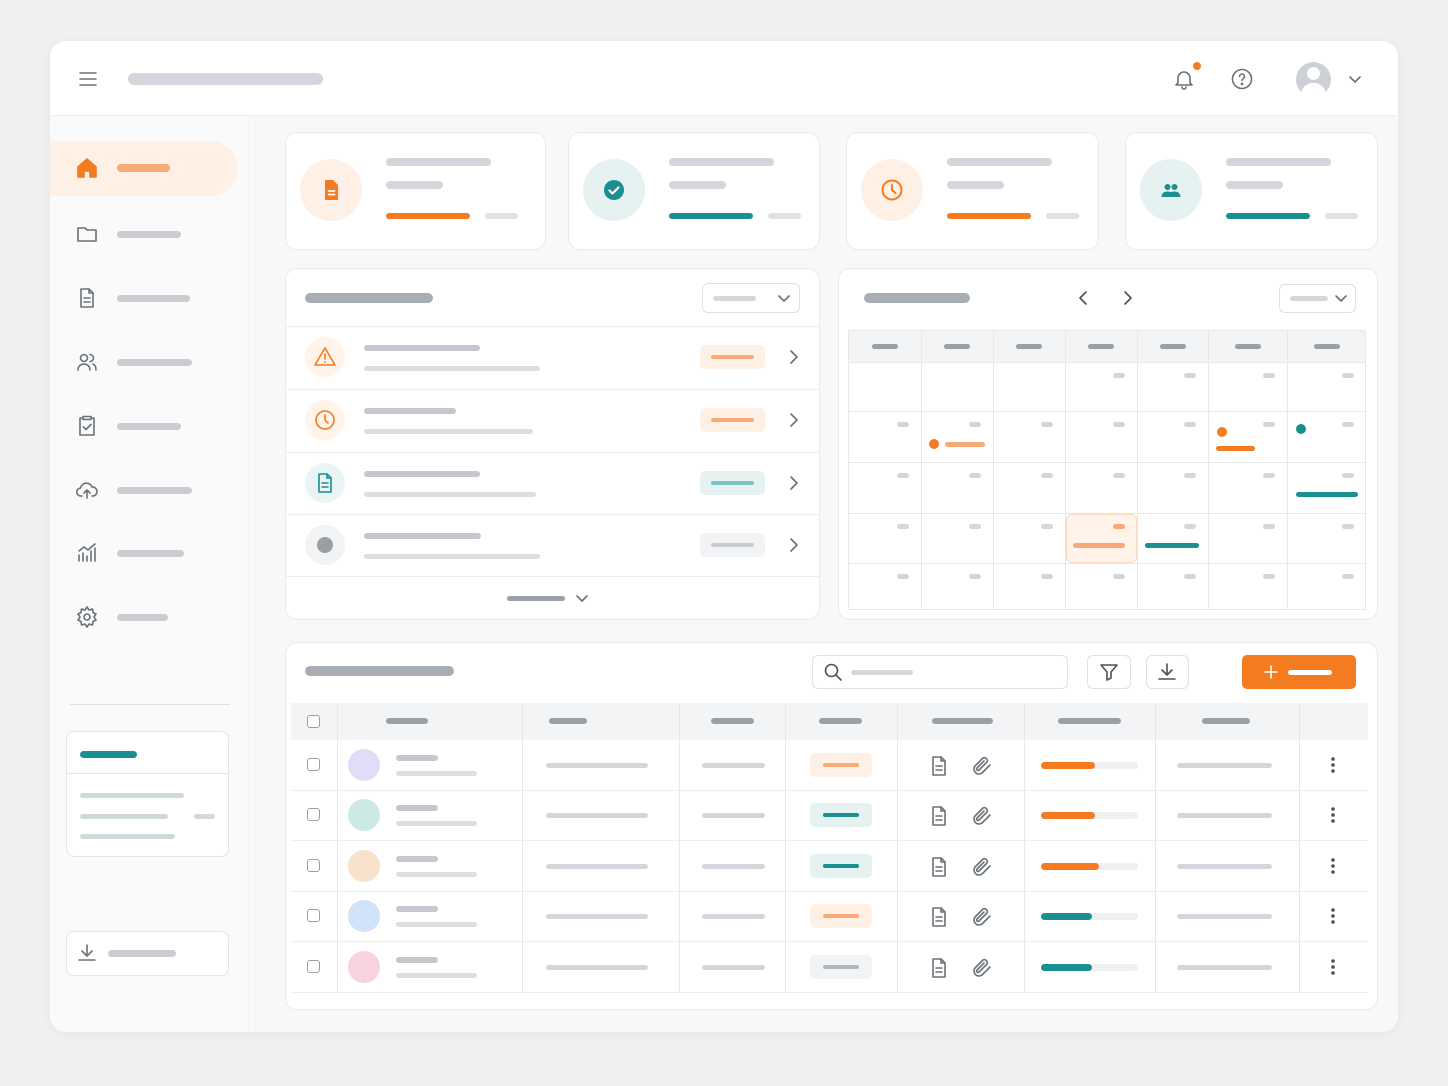  I want to click on add-icon-part, so click(1271, 672).